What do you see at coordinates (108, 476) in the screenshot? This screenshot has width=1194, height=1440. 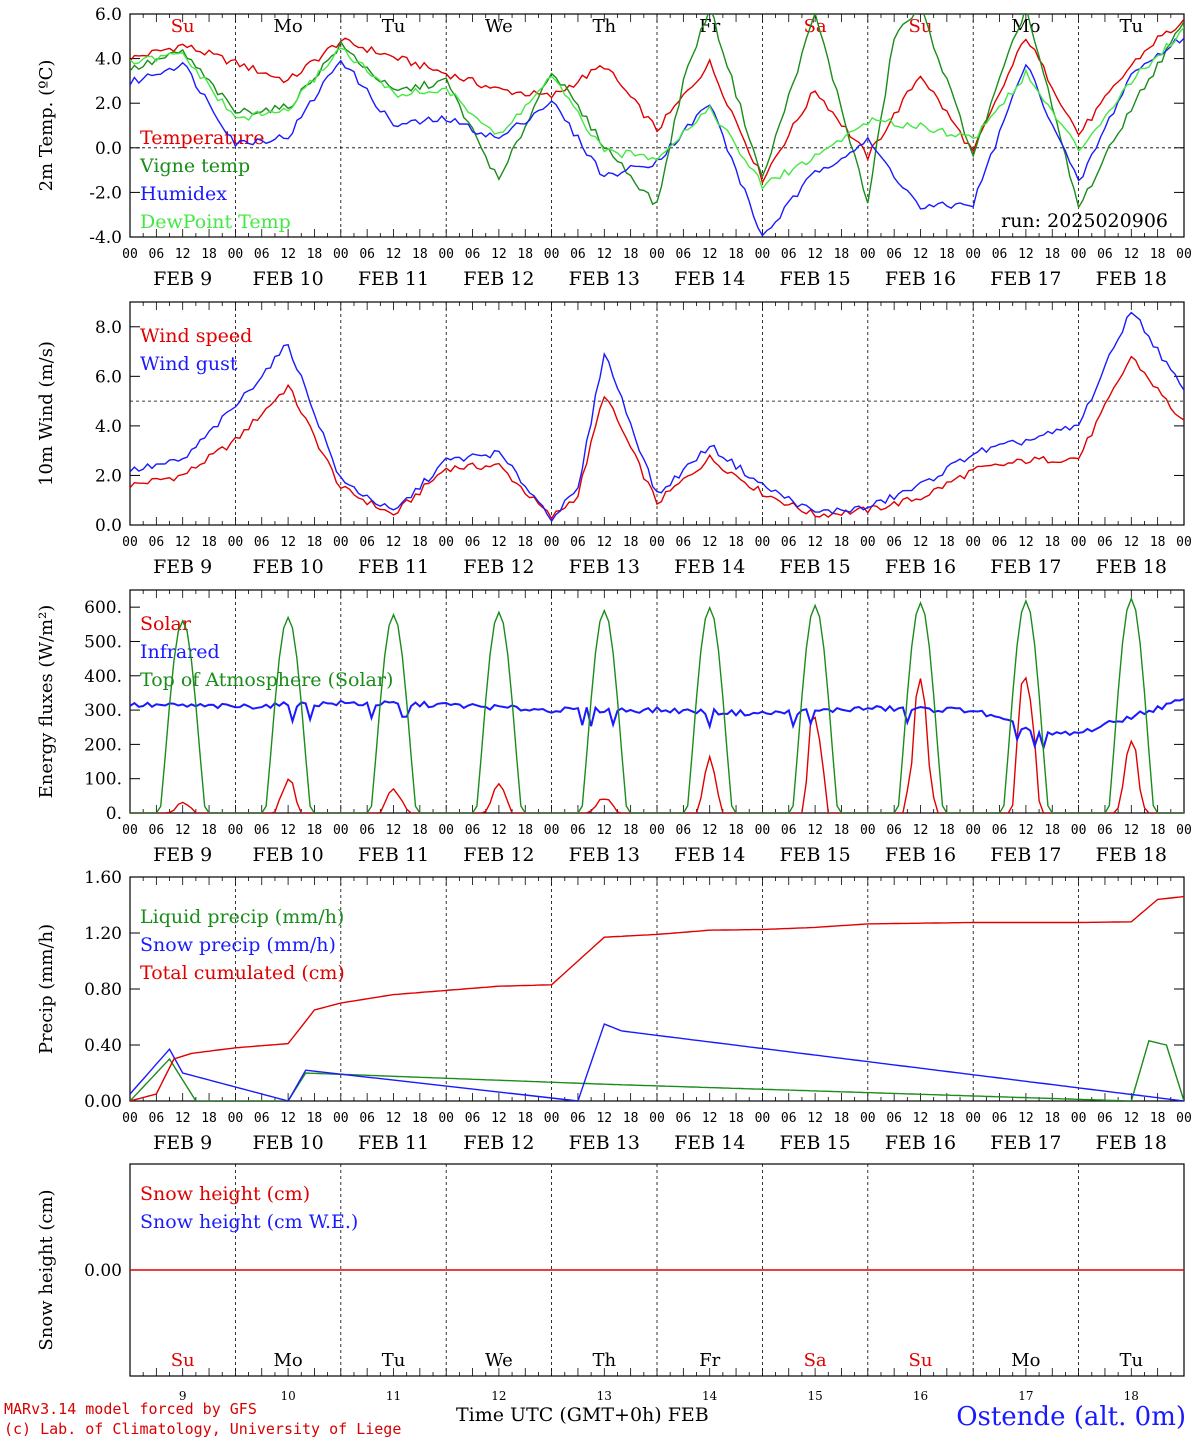 I see `y-tick-label: 2.0` at bounding box center [108, 476].